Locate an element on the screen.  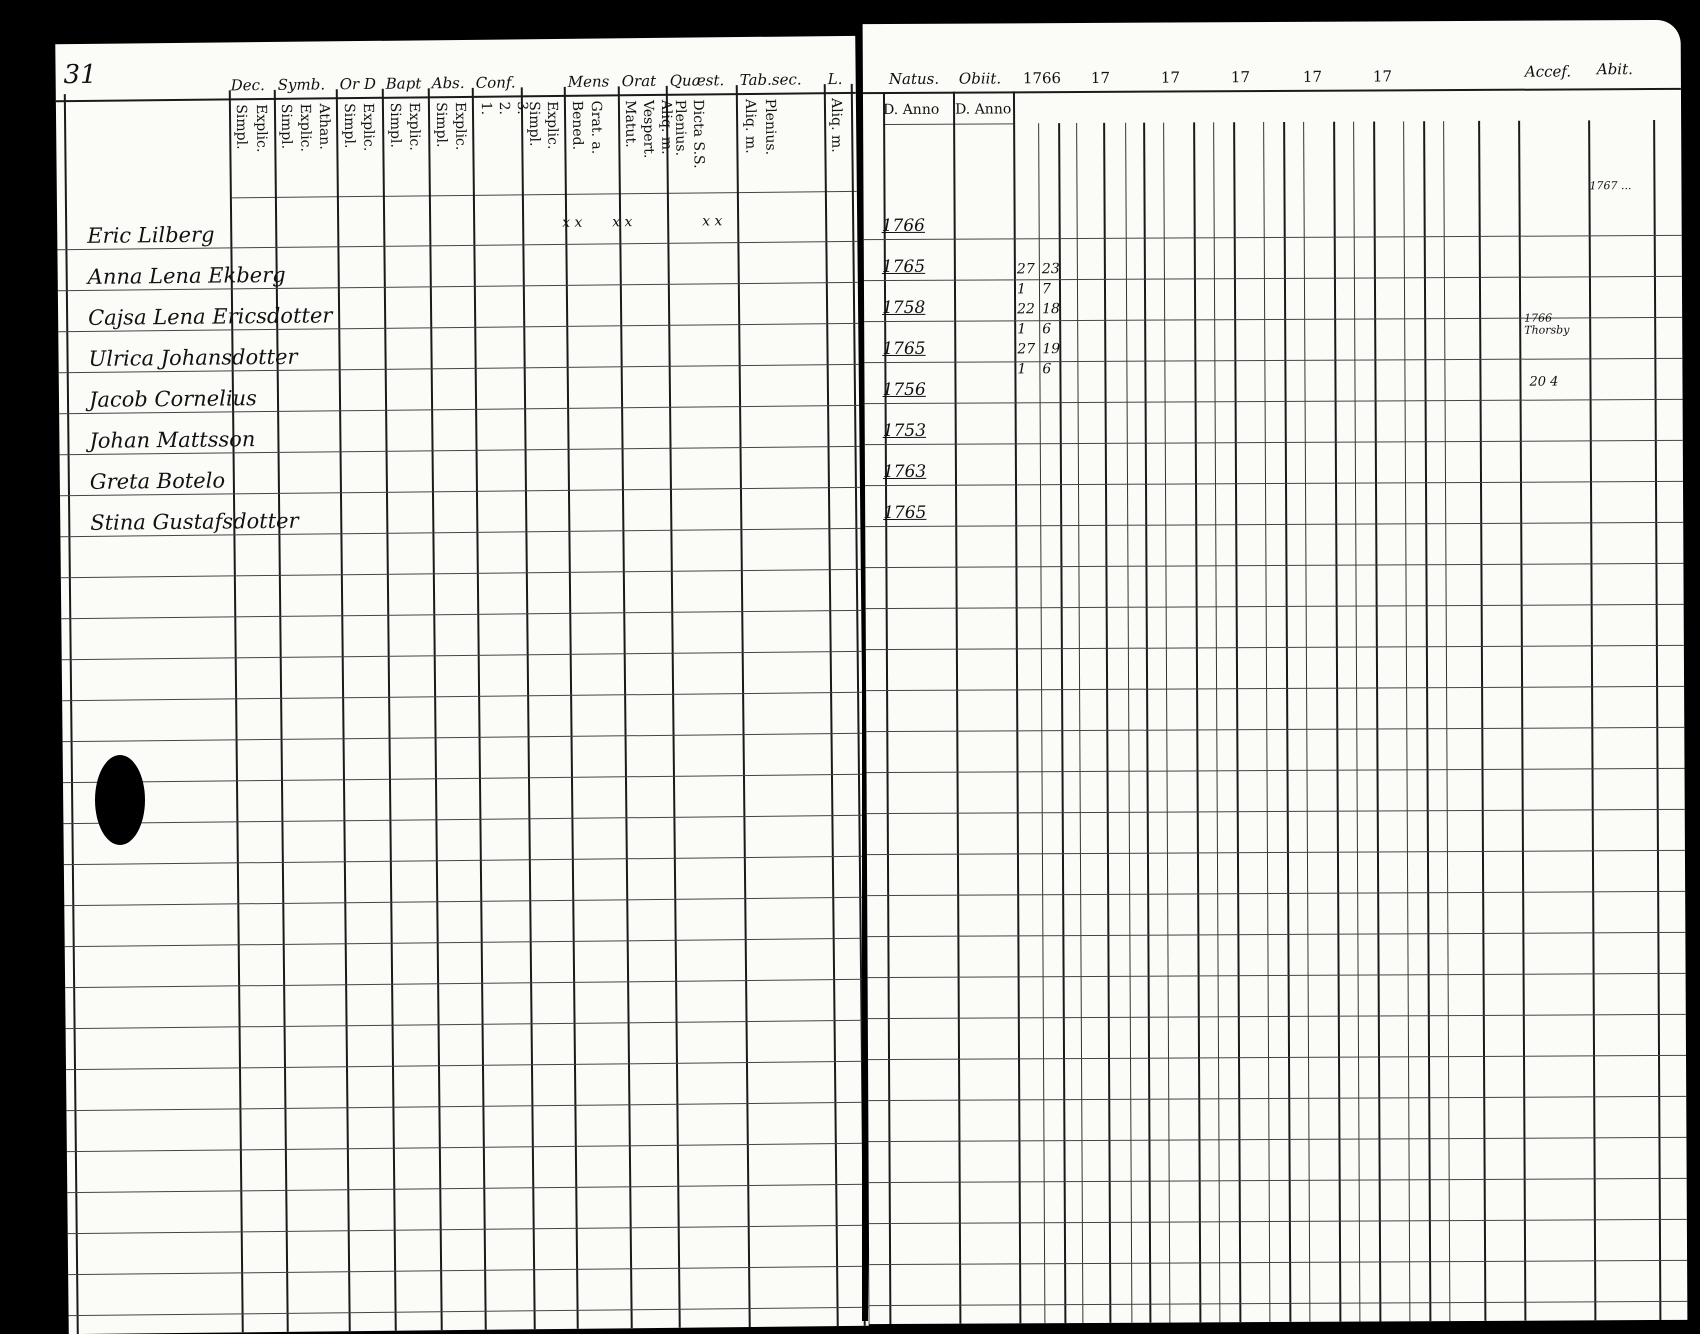
subheader-obiit: D. Anno is located at coordinates (983, 109).